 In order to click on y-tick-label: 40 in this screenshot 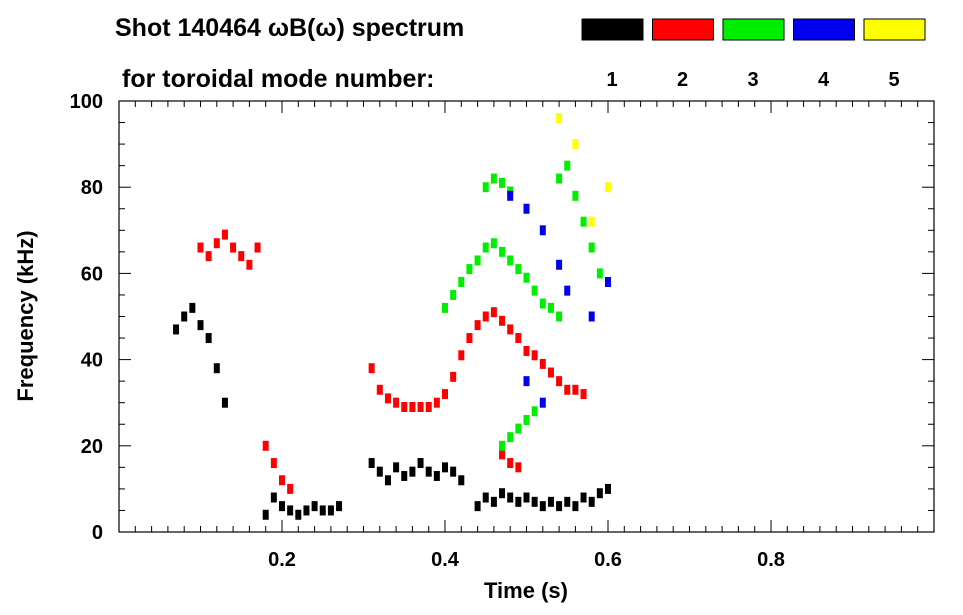, I will do `click(92, 361)`.